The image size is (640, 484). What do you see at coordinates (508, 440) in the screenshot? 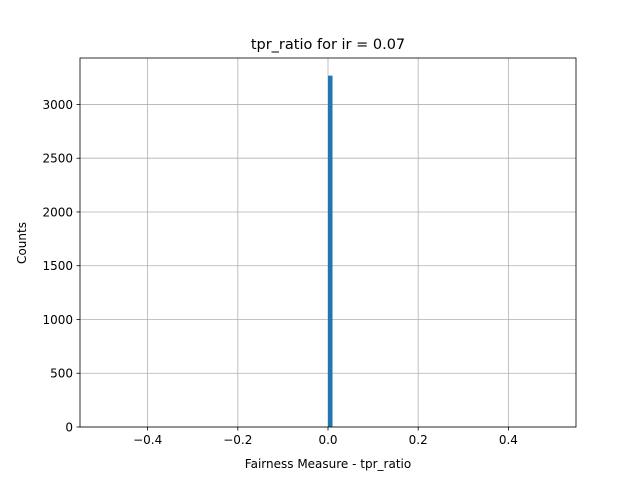
I see `x-tick-label: 0.4` at bounding box center [508, 440].